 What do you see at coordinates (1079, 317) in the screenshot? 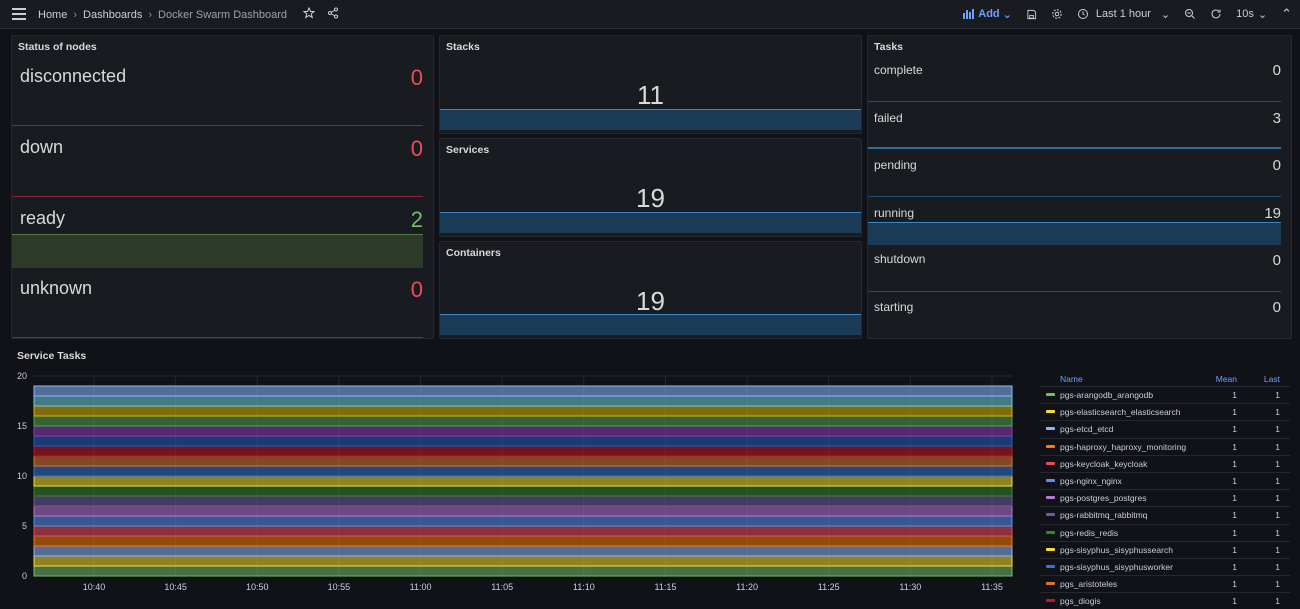
I see `task-state-starting: starting 0` at bounding box center [1079, 317].